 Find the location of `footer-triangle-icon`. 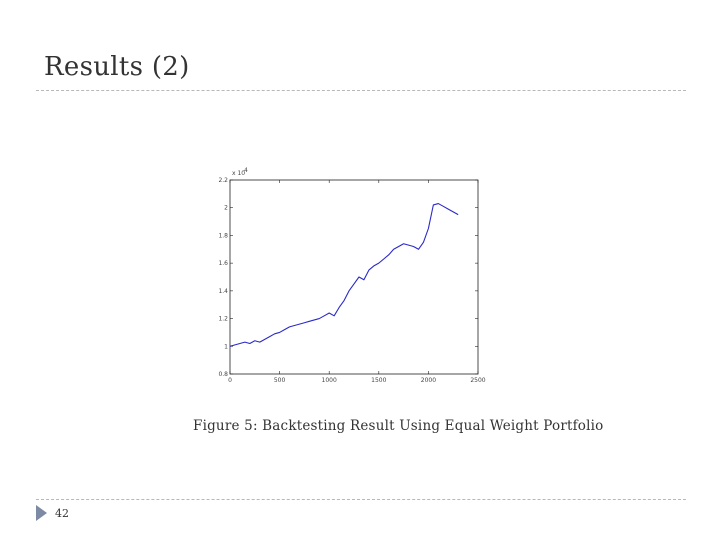

footer-triangle-icon is located at coordinates (41, 513).